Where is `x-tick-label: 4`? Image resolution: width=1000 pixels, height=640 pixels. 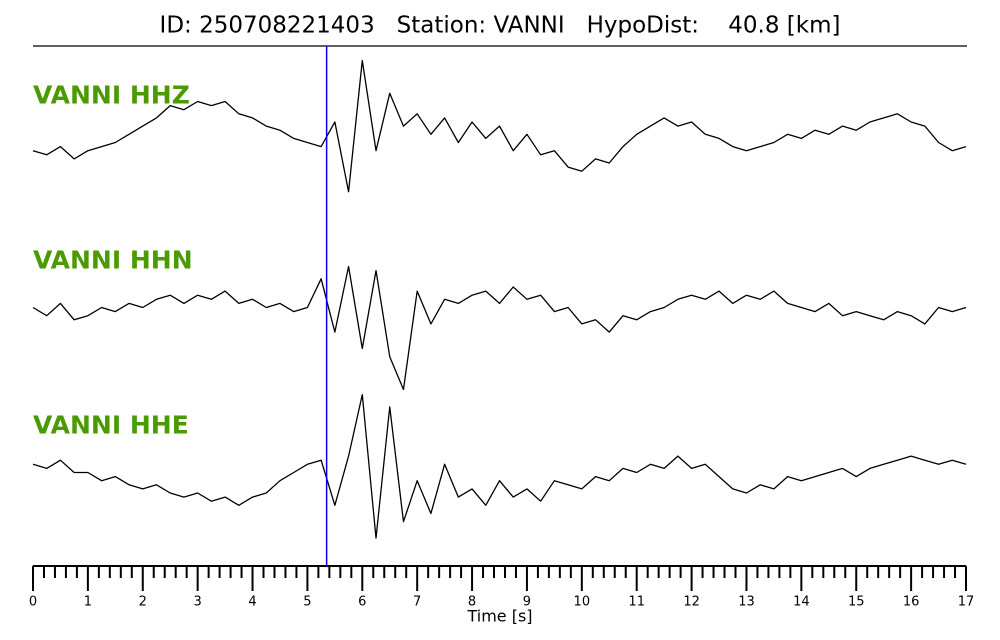
x-tick-label: 4 is located at coordinates (252, 602).